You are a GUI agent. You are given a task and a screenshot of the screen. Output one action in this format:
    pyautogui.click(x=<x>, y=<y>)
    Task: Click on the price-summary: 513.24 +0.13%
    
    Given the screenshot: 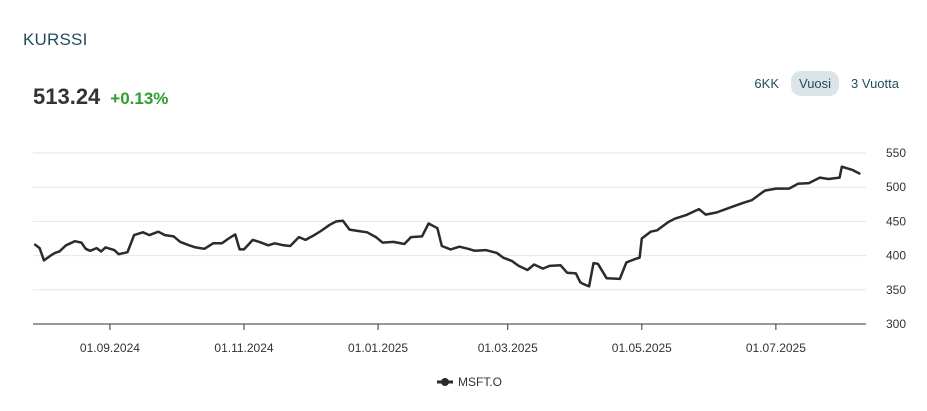 What is the action you would take?
    pyautogui.click(x=100, y=97)
    